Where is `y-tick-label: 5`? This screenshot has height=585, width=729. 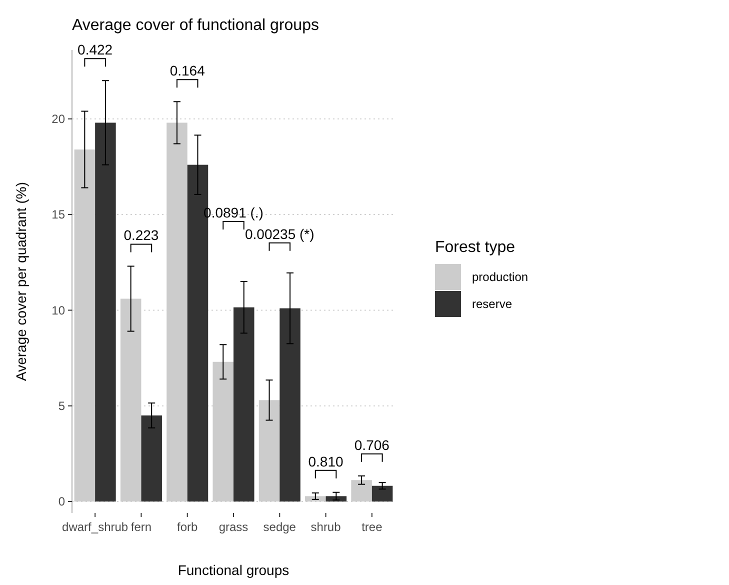
y-tick-label: 5 is located at coordinates (62, 406).